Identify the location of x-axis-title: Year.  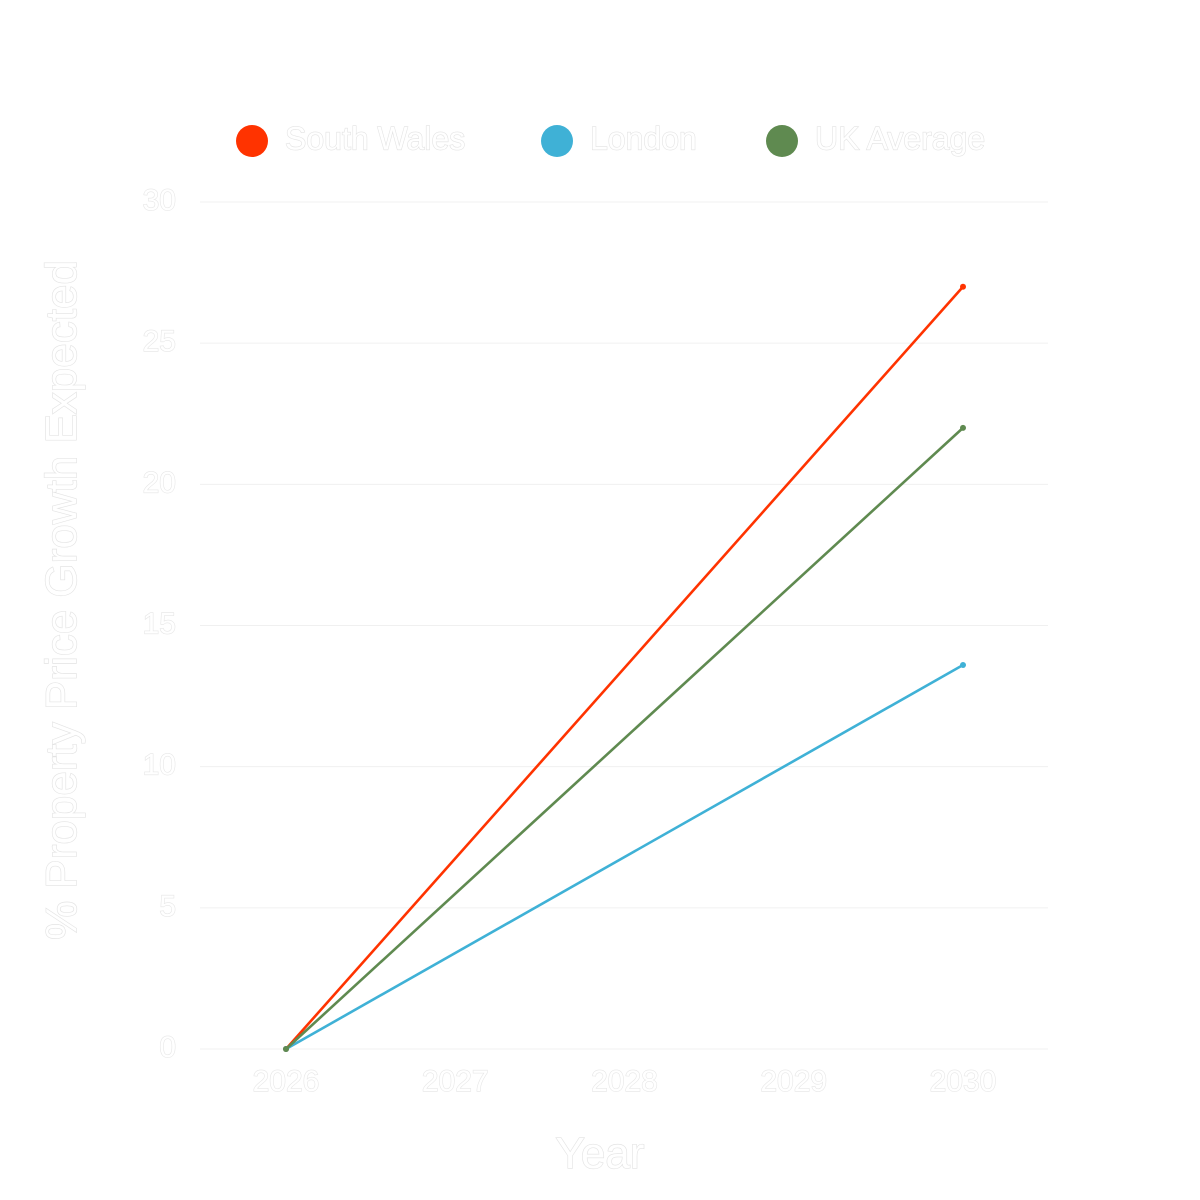
(600, 1153).